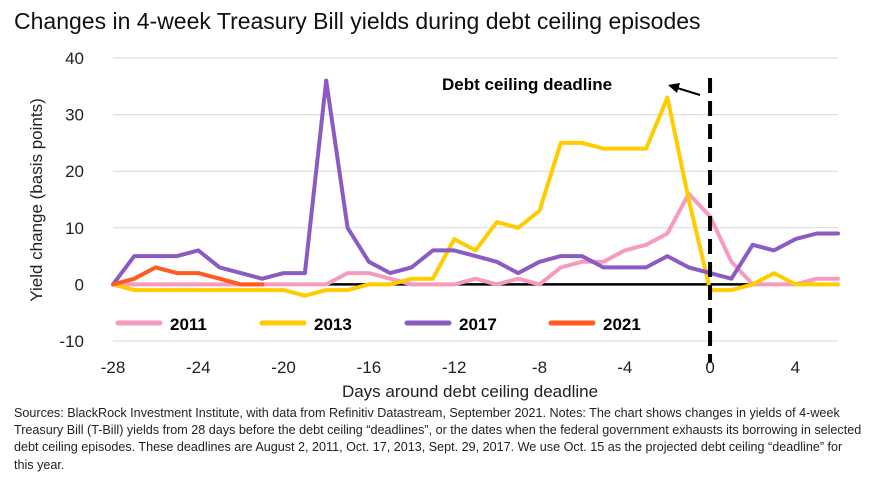 This screenshot has width=873, height=499. Describe the element at coordinates (198, 367) in the screenshot. I see `x-tick-label: -24` at that location.